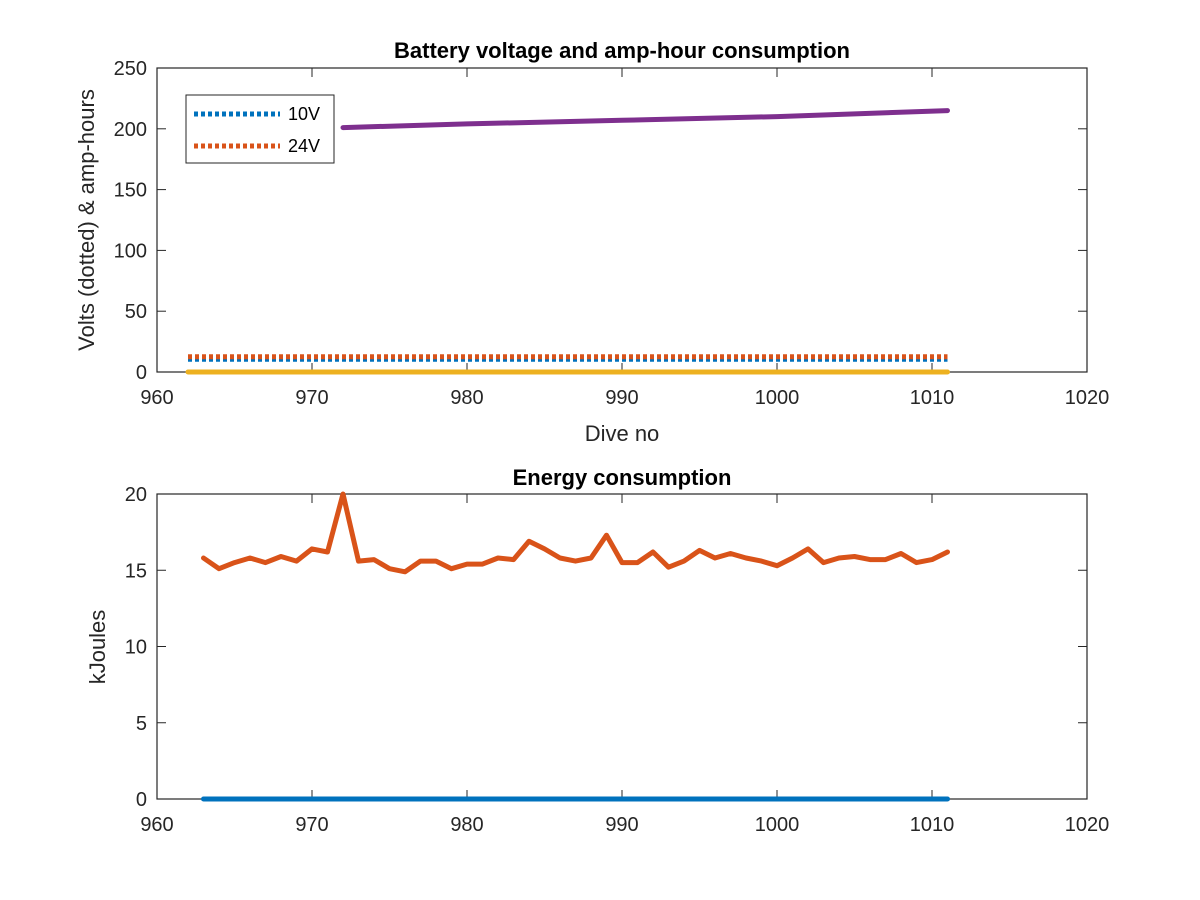 The width and height of the screenshot is (1200, 900). What do you see at coordinates (141, 800) in the screenshot?
I see `bottom-y-tick-label: 0` at bounding box center [141, 800].